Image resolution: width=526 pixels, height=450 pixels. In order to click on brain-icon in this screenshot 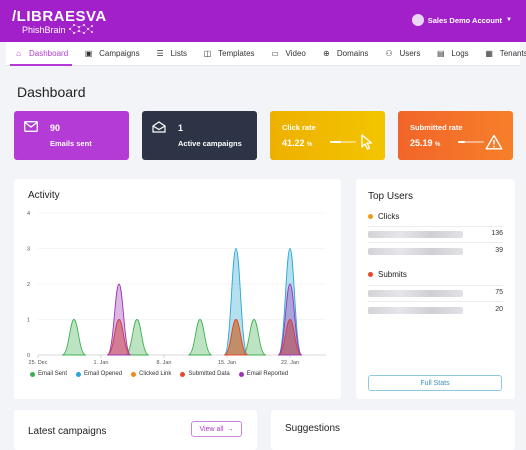, I will do `click(81, 29)`.